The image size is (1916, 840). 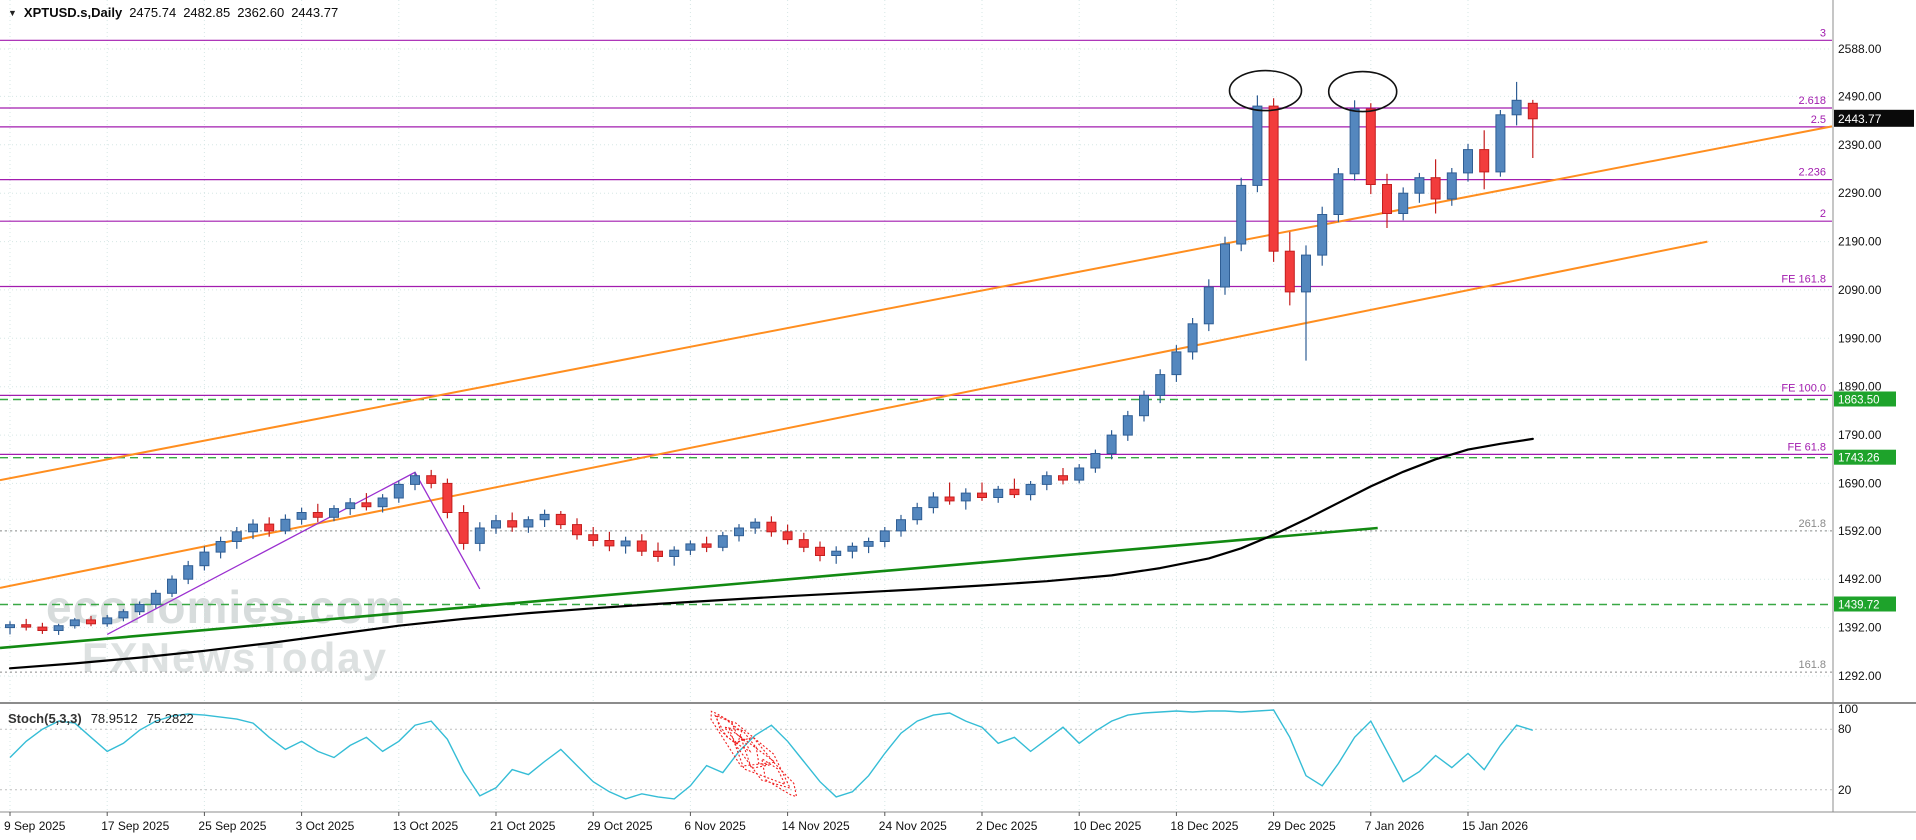 I want to click on svg-text: 161.8, so click(x=1812, y=665).